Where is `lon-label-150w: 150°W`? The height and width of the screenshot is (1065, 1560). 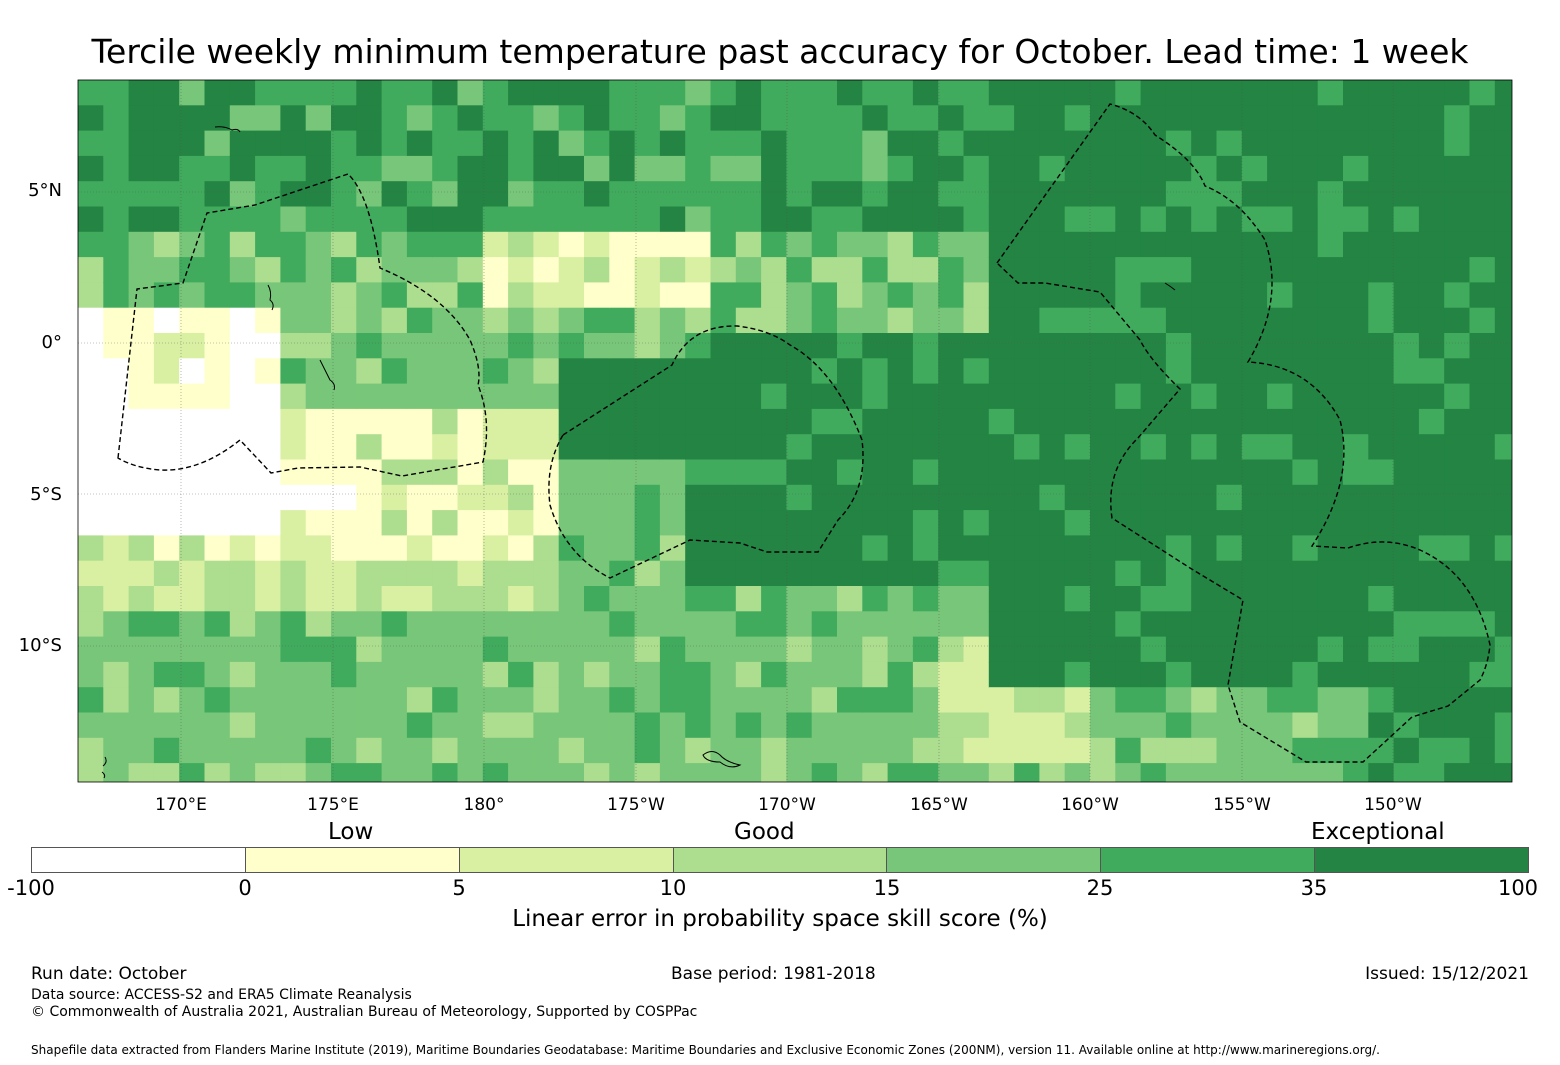
lon-label-150w: 150°W is located at coordinates (1393, 805).